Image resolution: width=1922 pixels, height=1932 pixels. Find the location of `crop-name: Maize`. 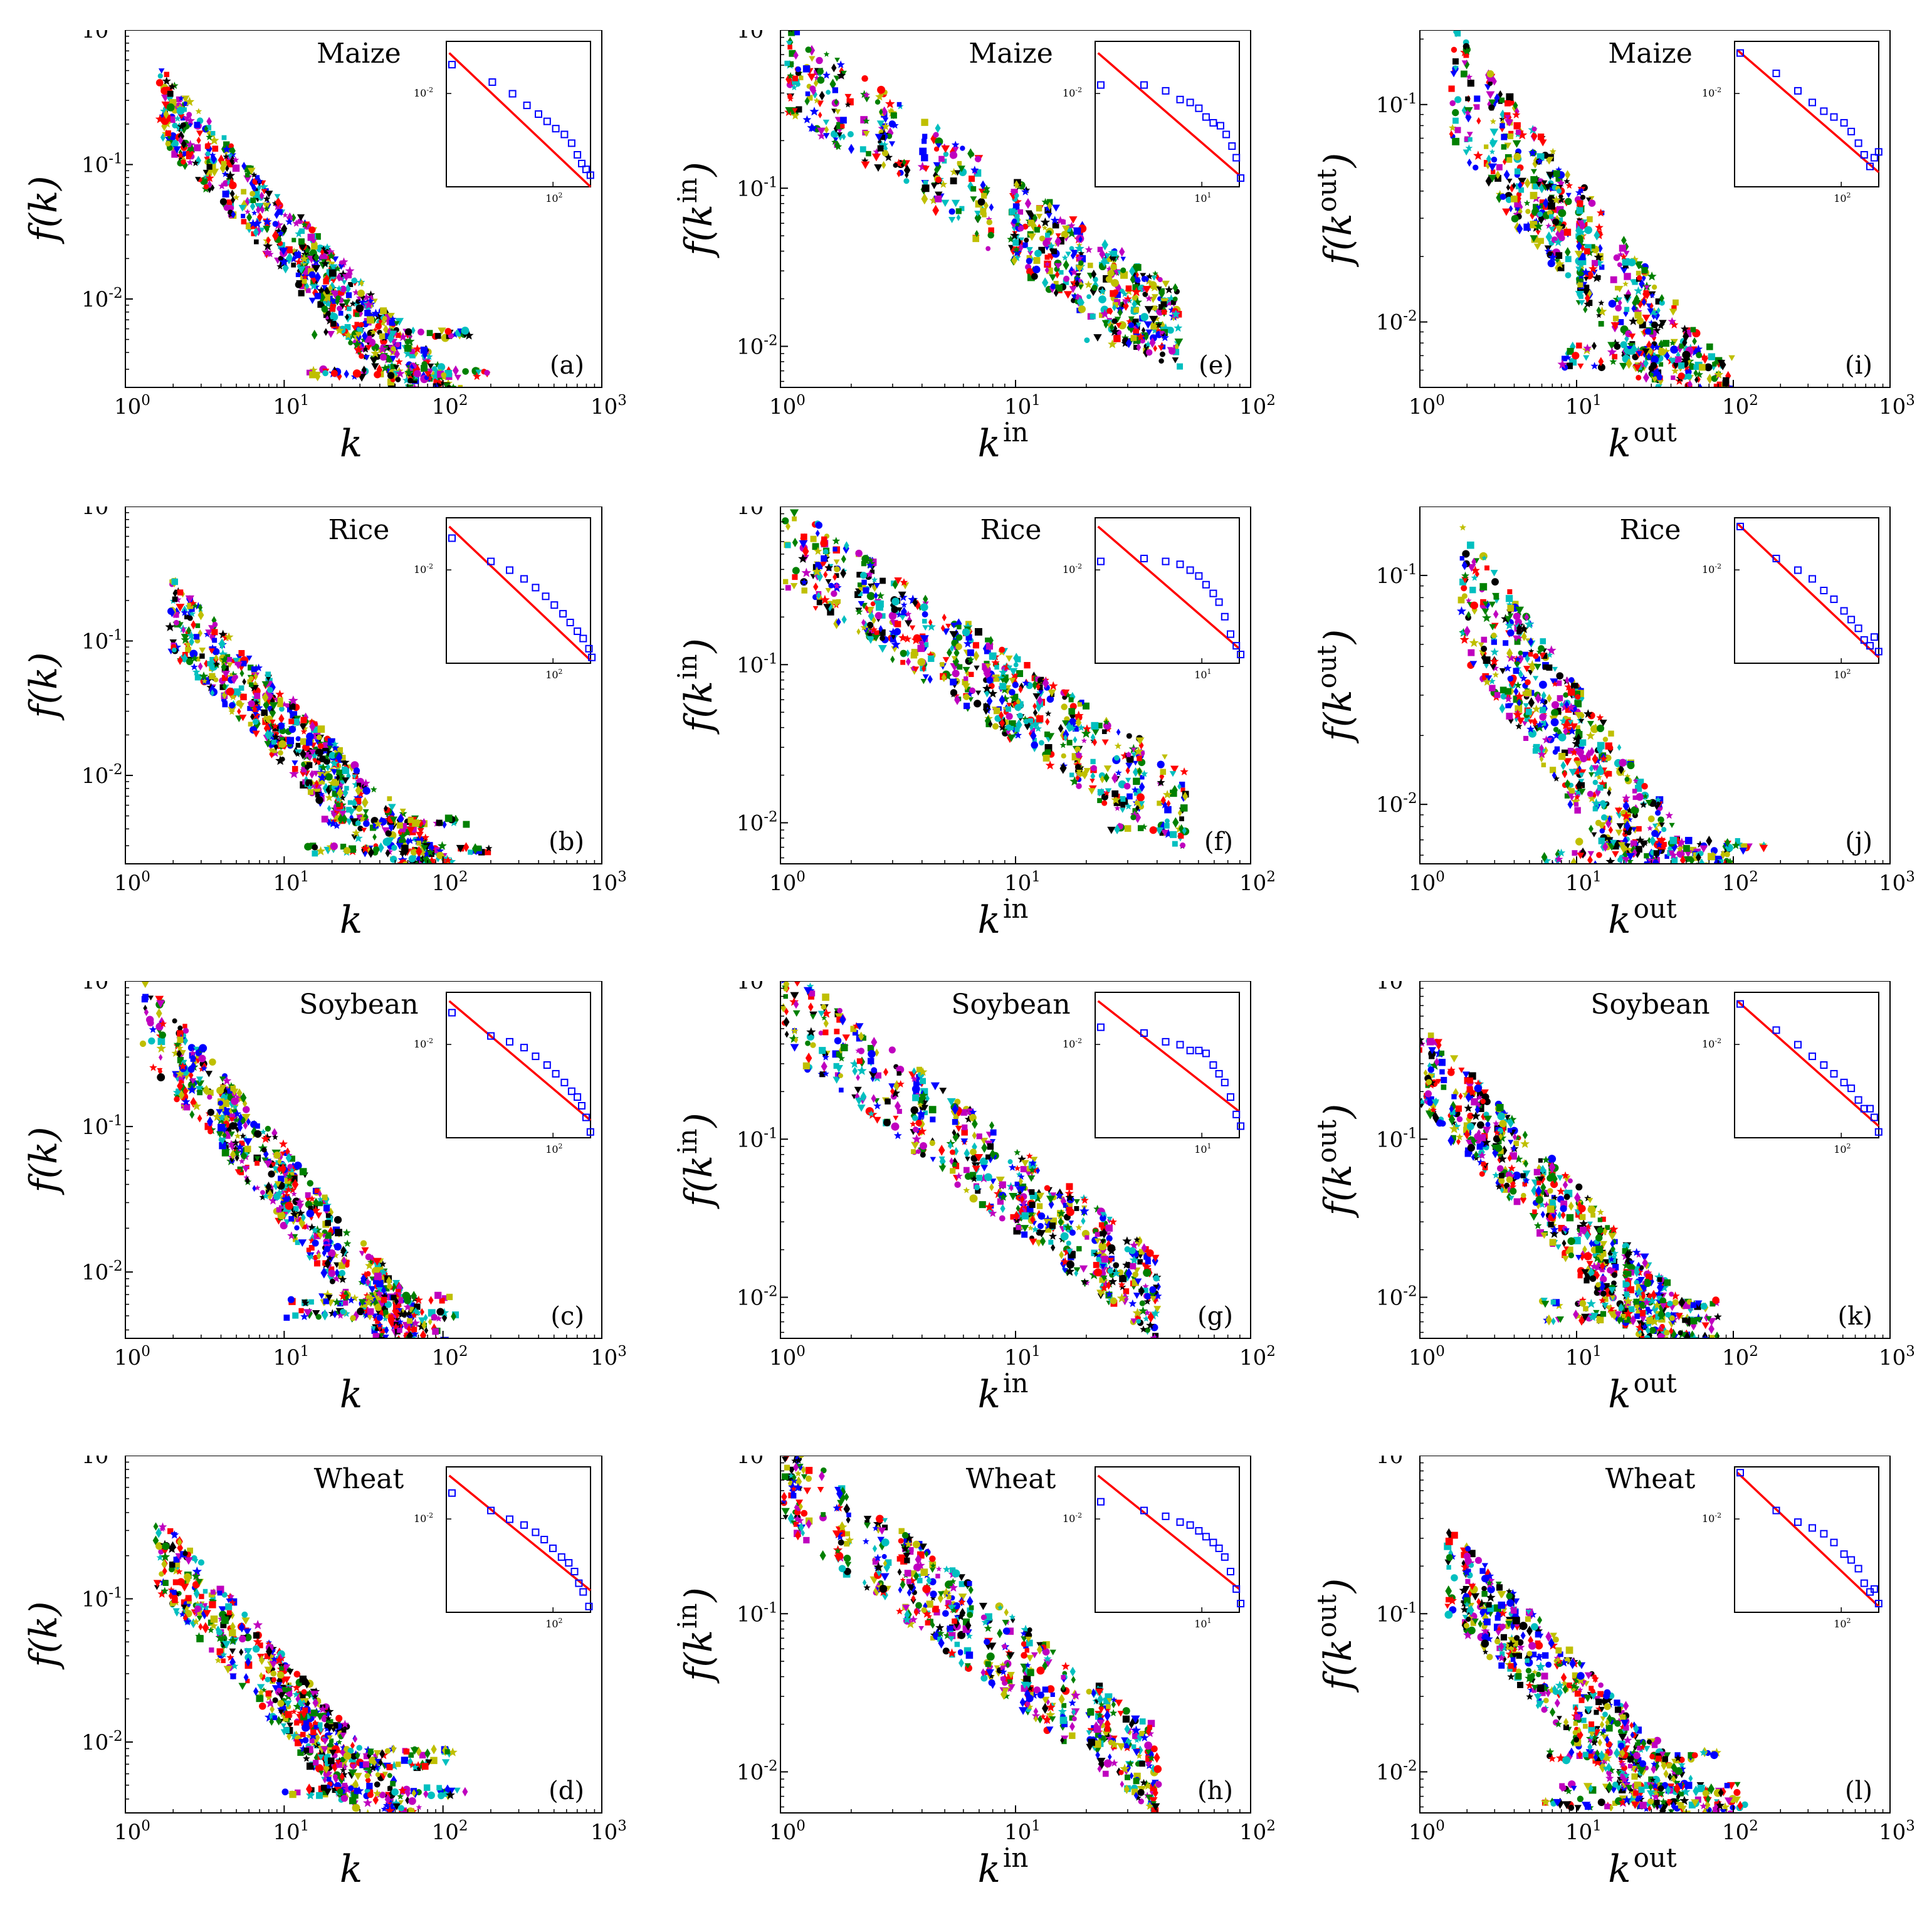

crop-name: Maize is located at coordinates (359, 54).